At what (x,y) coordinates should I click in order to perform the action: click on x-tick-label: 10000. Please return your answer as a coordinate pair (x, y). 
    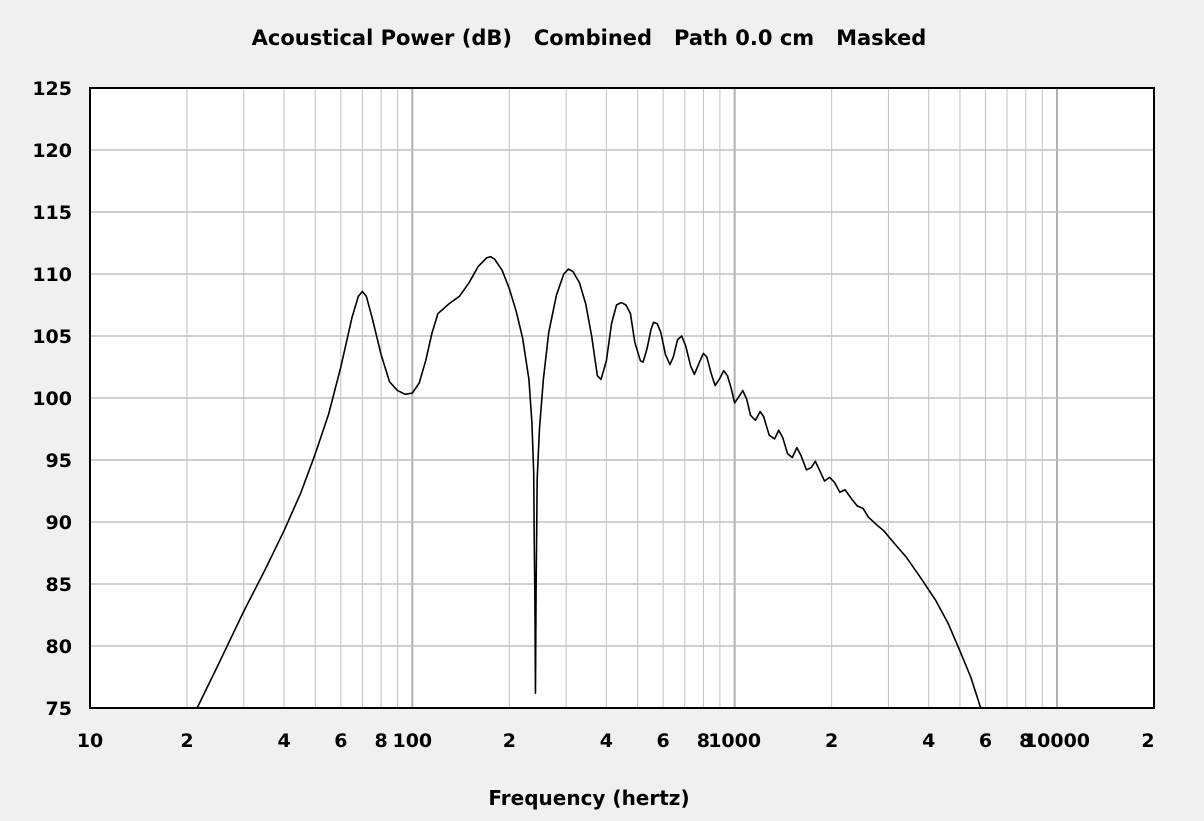
    Looking at the image, I should click on (1057, 741).